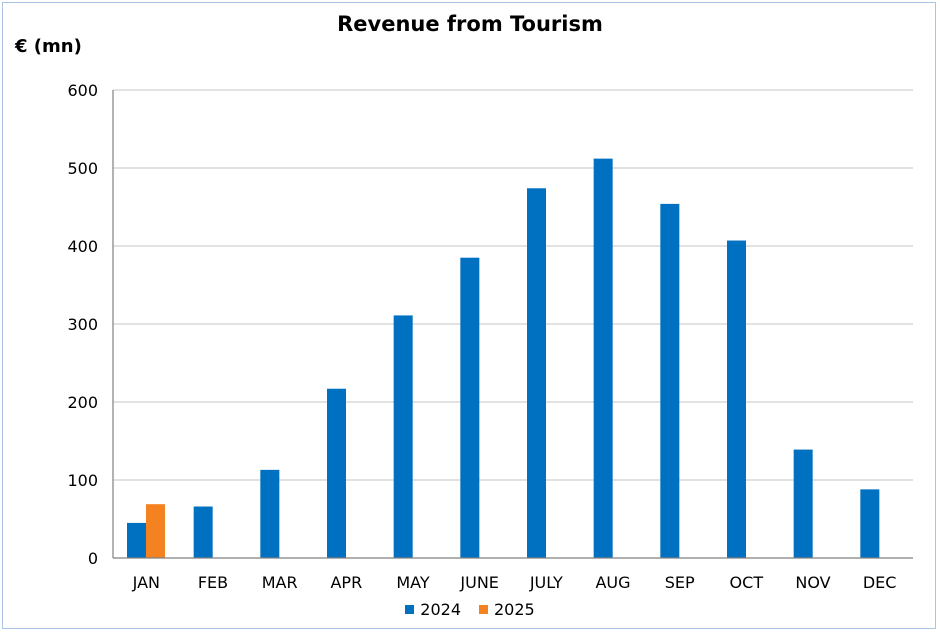 The height and width of the screenshot is (633, 940). I want to click on y-tick-label: 600, so click(82, 90).